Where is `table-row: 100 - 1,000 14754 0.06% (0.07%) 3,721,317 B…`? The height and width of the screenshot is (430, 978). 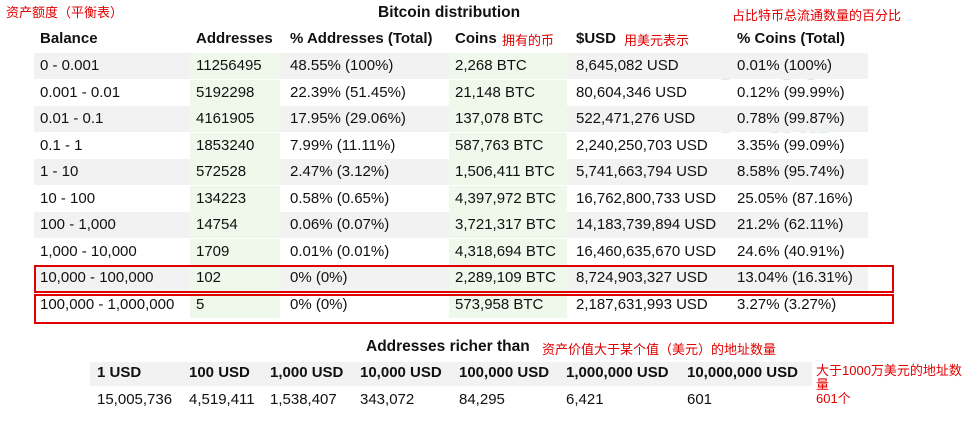
table-row: 100 - 1,000 14754 0.06% (0.07%) 3,721,317 B… is located at coordinates (451, 225).